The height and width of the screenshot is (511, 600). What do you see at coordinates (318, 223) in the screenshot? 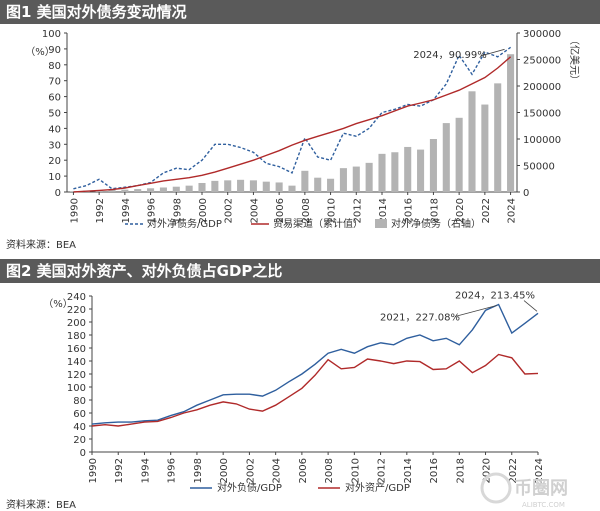
I see `chart1-legend-trade: 贸易渠道（累计值）` at bounding box center [318, 223].